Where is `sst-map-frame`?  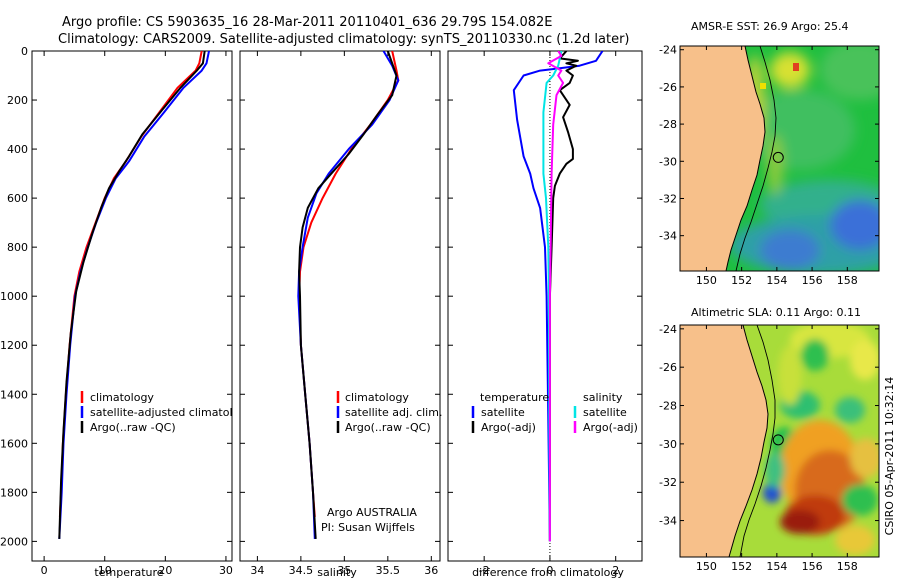
sst-map-frame is located at coordinates (779, 158).